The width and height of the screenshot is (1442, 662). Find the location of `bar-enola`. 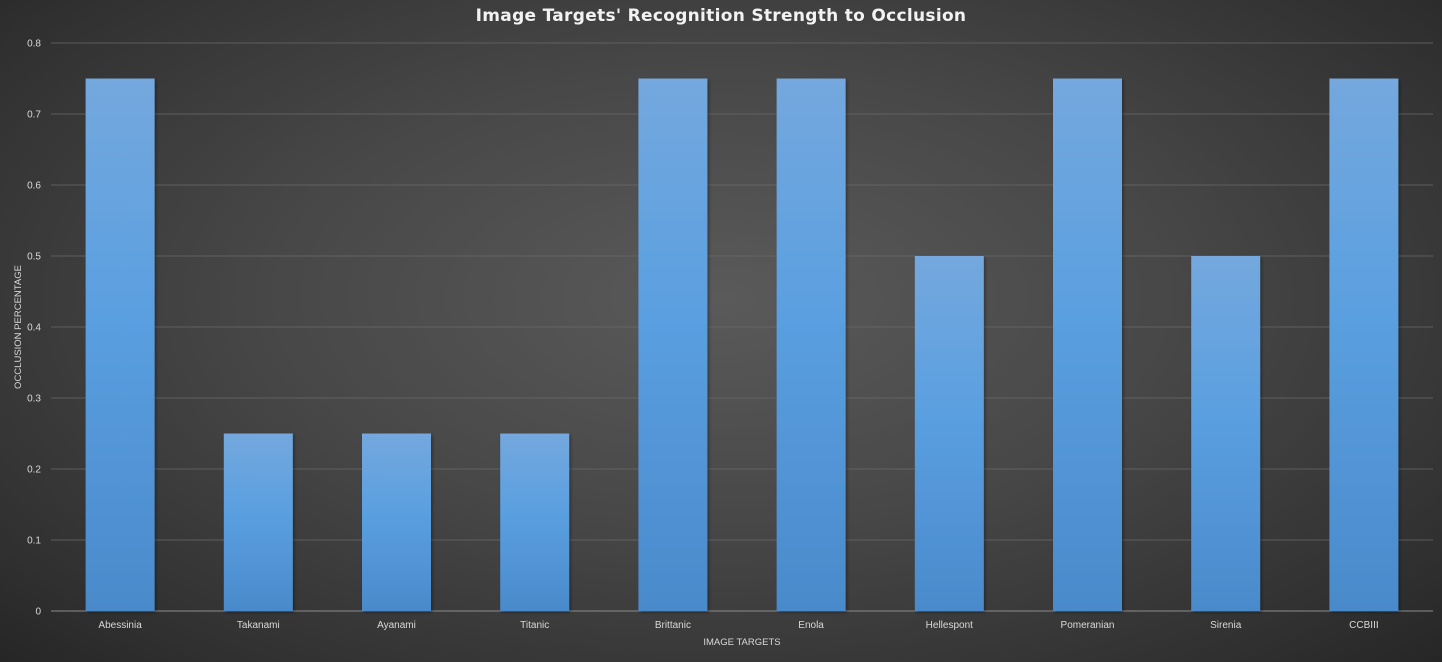

bar-enola is located at coordinates (811, 344).